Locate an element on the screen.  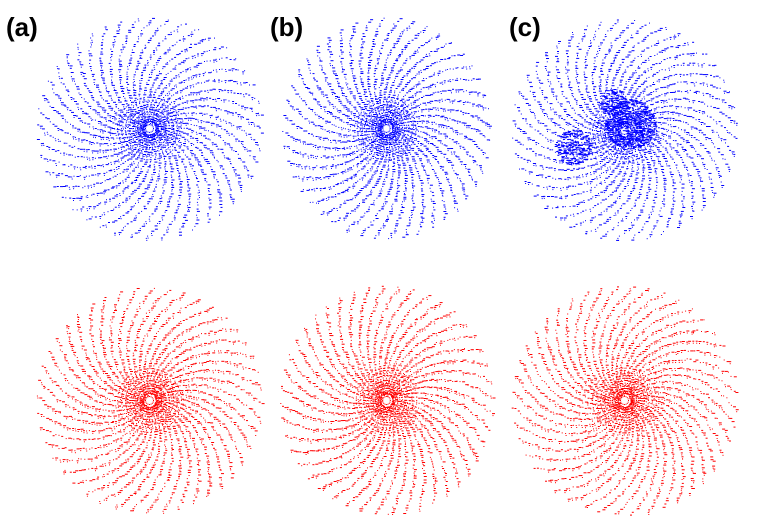
dot-pattern-a-bottom is located at coordinates (150, 400).